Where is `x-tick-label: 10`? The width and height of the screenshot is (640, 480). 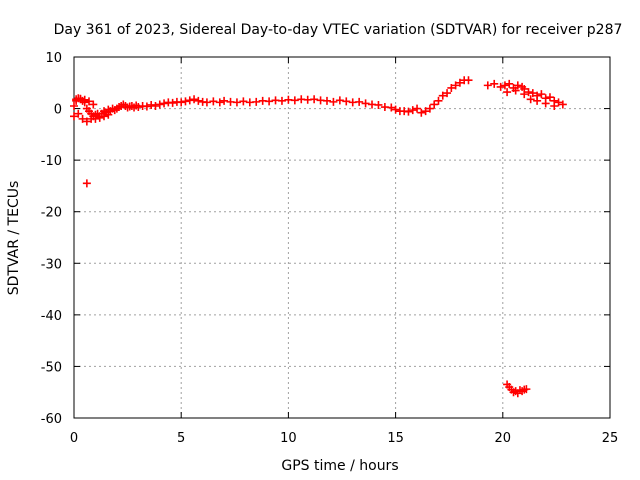
x-tick-label: 10 is located at coordinates (288, 438).